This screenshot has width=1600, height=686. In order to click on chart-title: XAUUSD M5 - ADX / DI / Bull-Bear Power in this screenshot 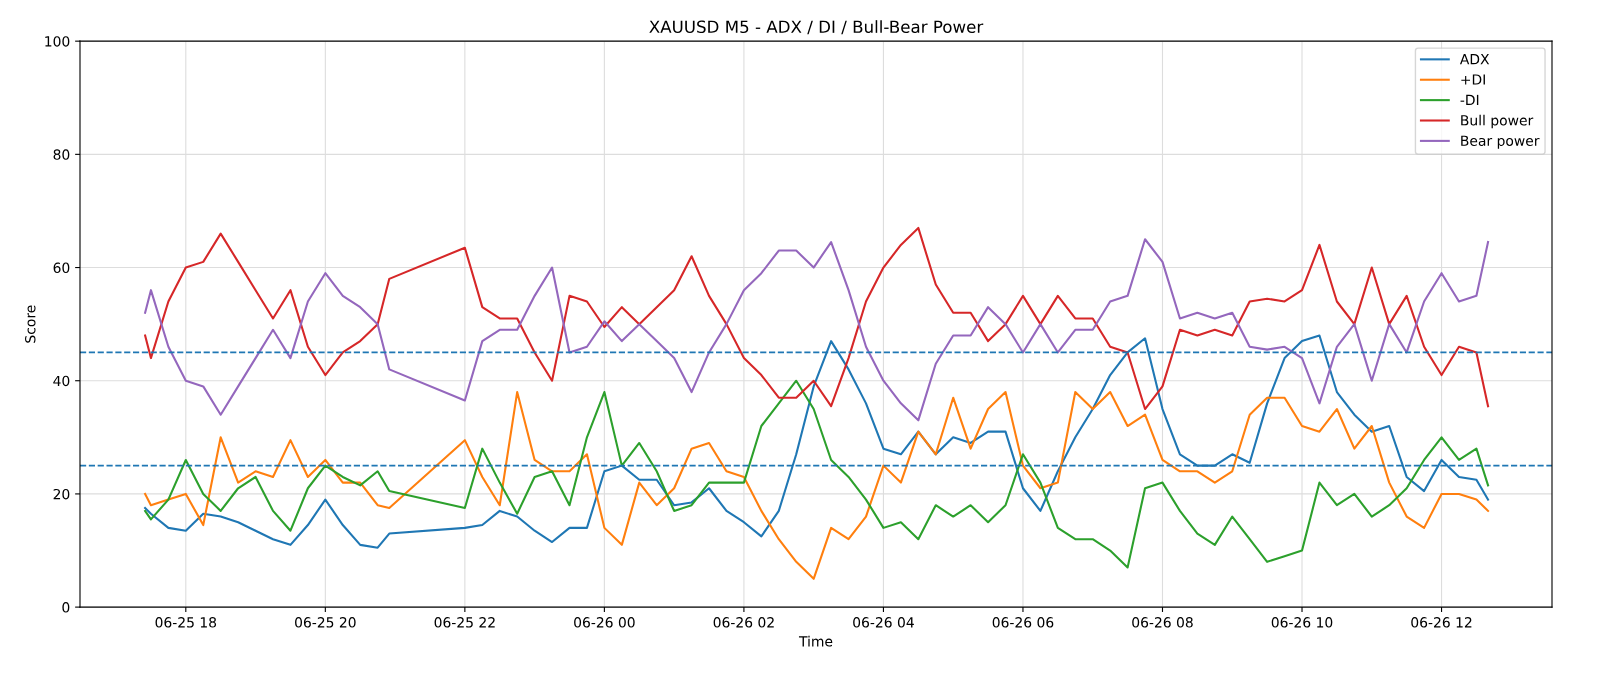, I will do `click(816, 27)`.